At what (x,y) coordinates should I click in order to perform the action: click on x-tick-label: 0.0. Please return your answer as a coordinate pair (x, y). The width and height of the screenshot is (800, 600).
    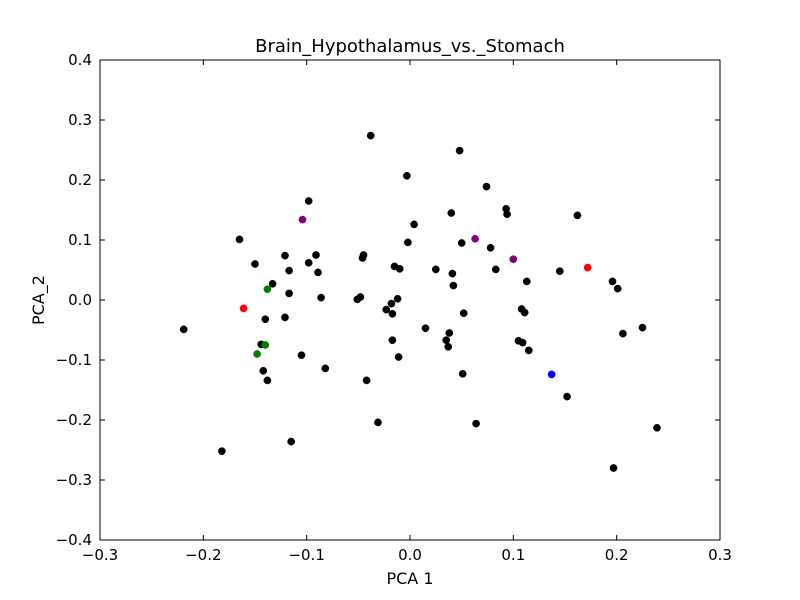
    Looking at the image, I should click on (410, 555).